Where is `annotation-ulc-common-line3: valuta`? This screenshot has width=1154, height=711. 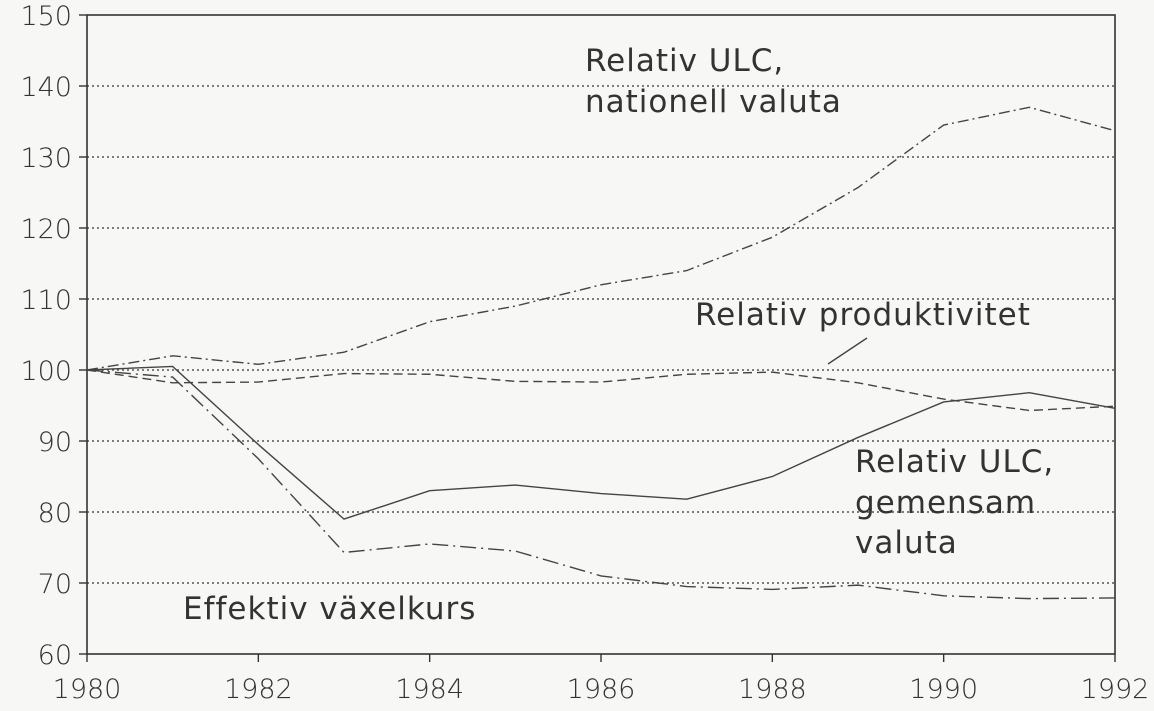 annotation-ulc-common-line3: valuta is located at coordinates (906, 543).